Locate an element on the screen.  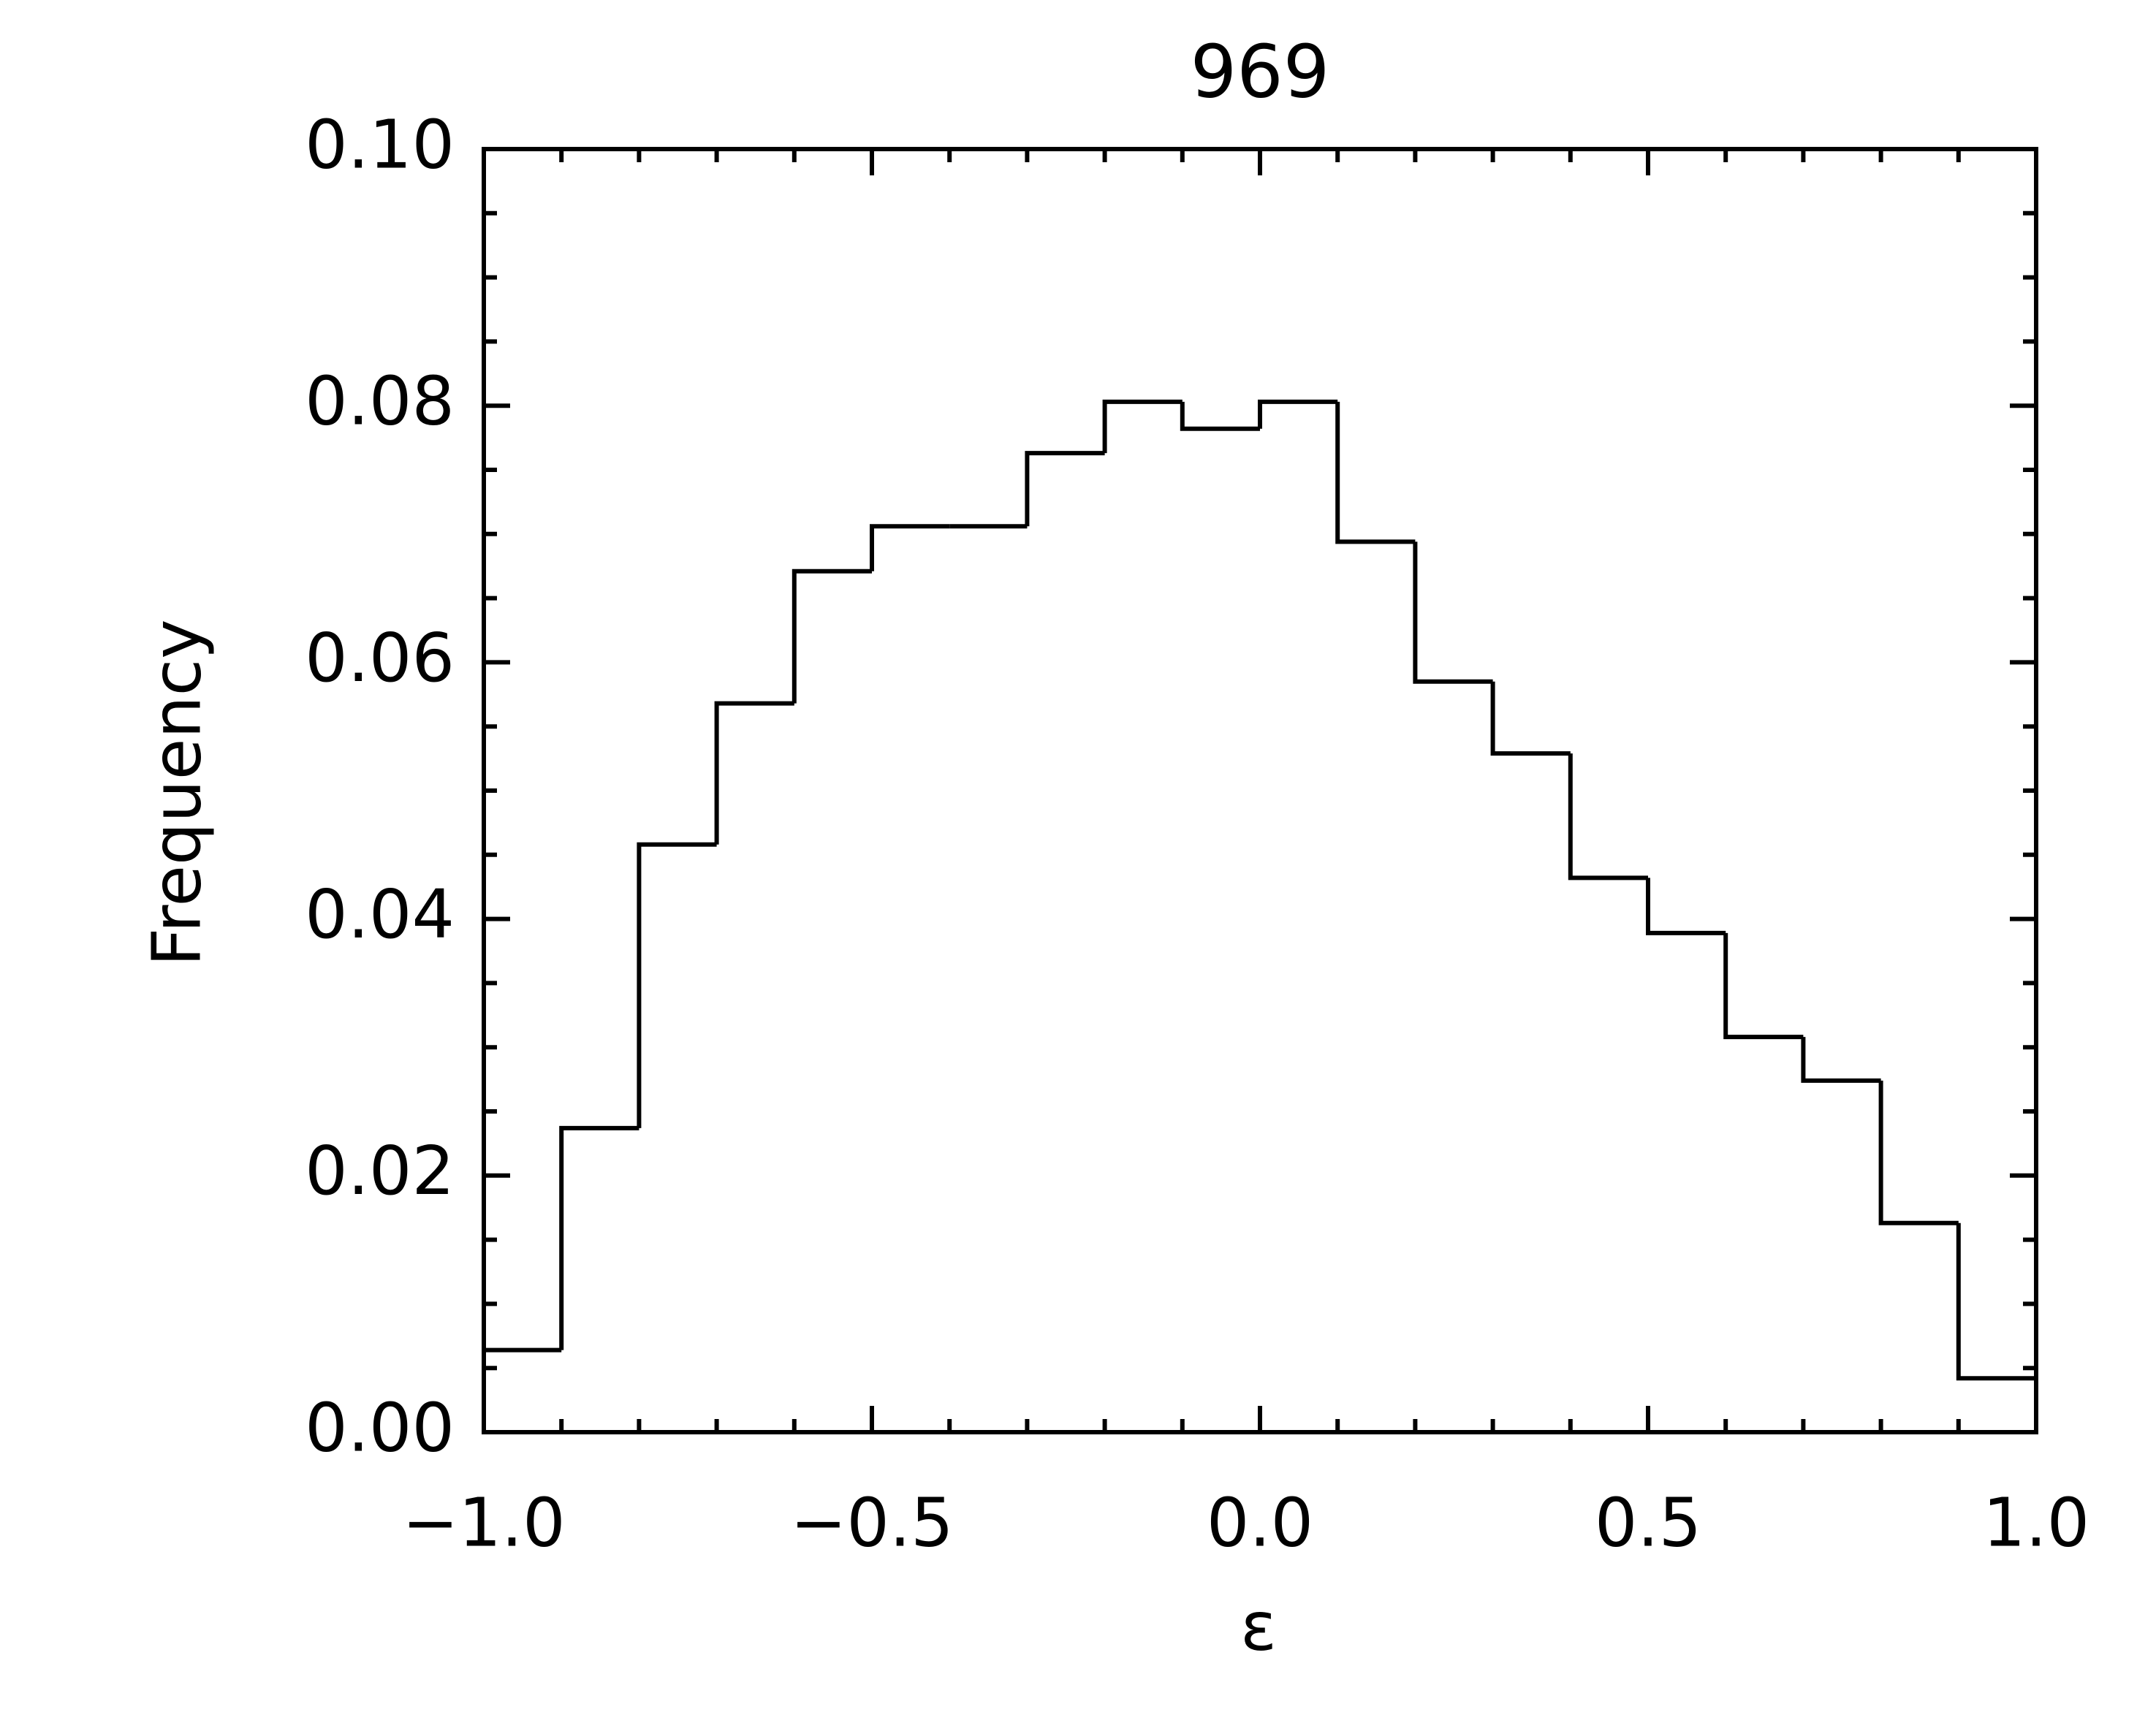
y-tick-label: 0.10 is located at coordinates (380, 144).